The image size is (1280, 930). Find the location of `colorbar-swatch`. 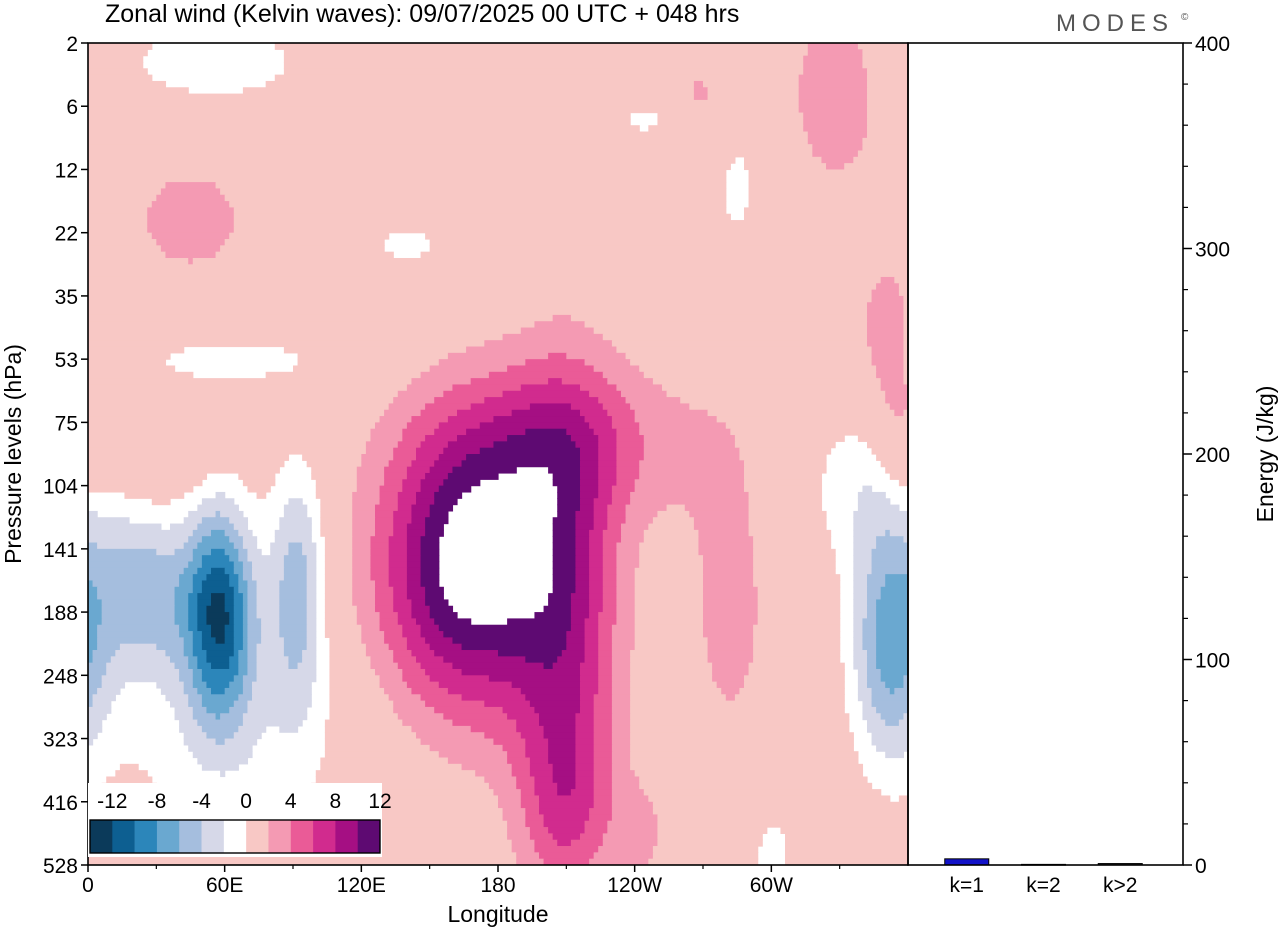

colorbar-swatch is located at coordinates (324, 836).